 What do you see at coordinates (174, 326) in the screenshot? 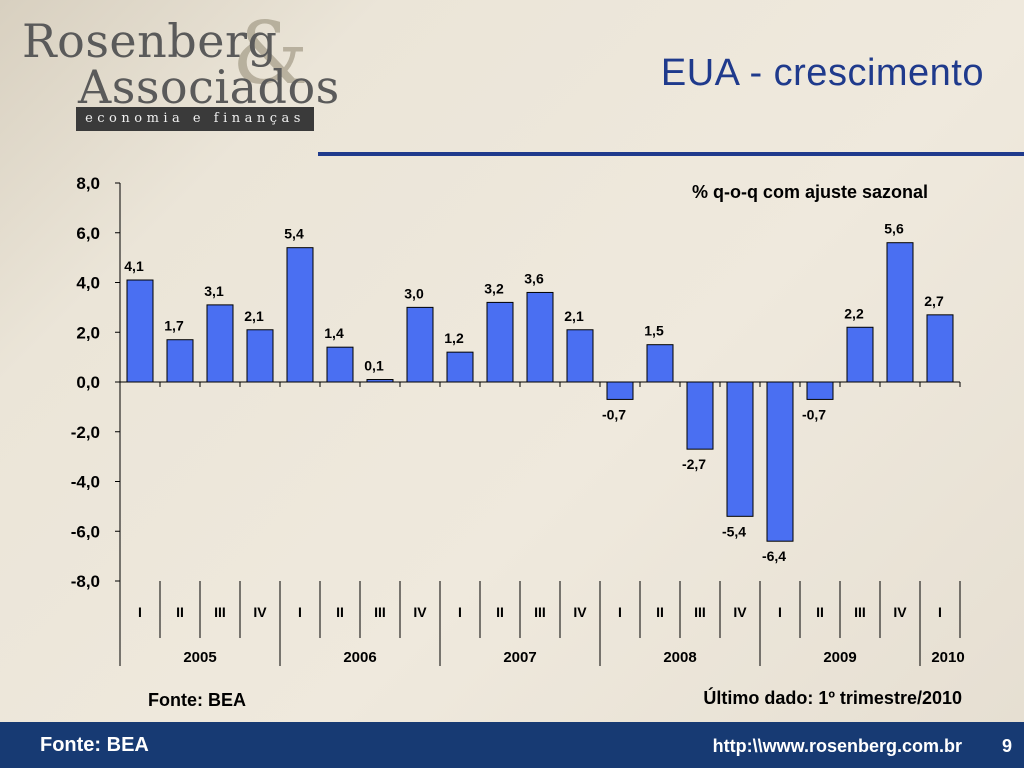
I see `data-label: 1,7` at bounding box center [174, 326].